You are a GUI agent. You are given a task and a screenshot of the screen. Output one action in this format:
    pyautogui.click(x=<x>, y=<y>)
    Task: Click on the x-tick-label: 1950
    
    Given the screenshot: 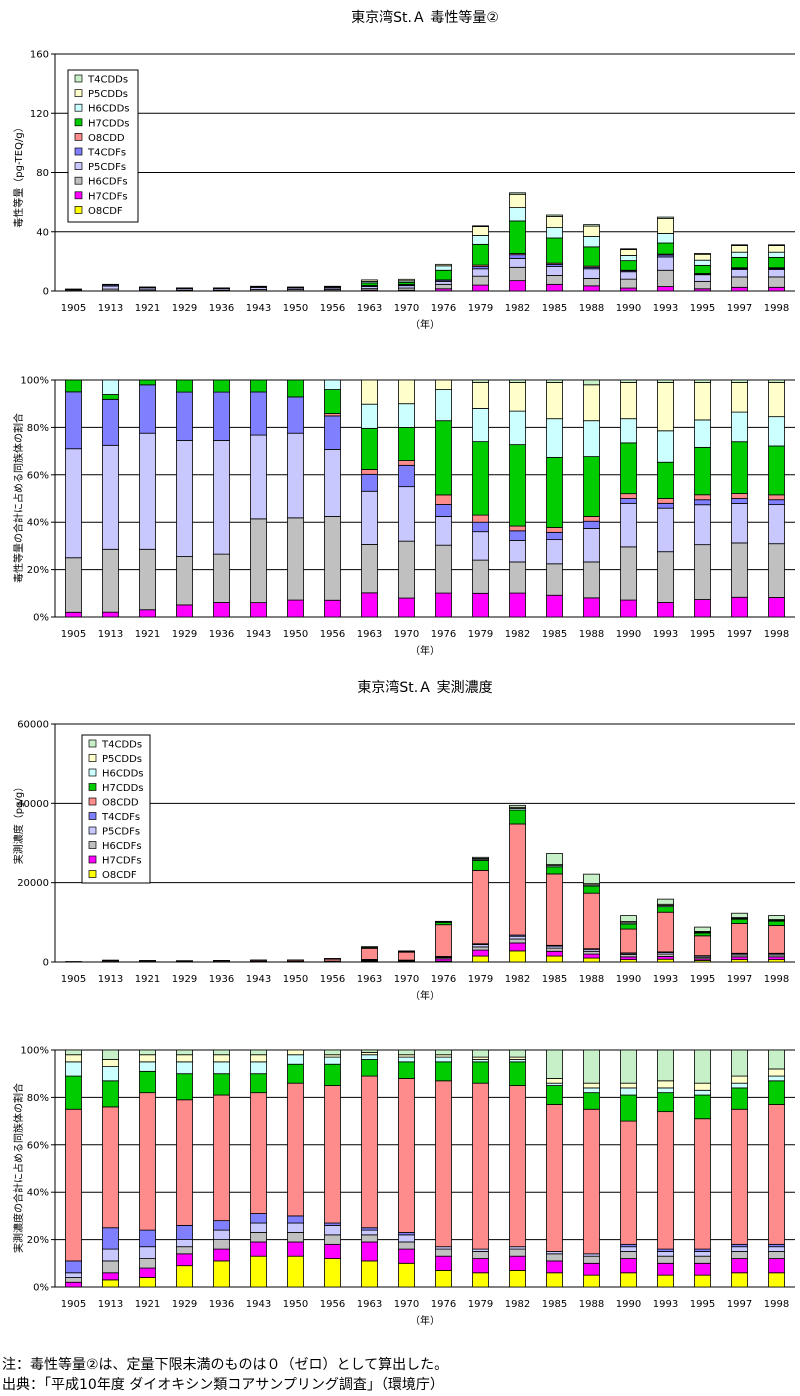 What is the action you would take?
    pyautogui.click(x=295, y=979)
    